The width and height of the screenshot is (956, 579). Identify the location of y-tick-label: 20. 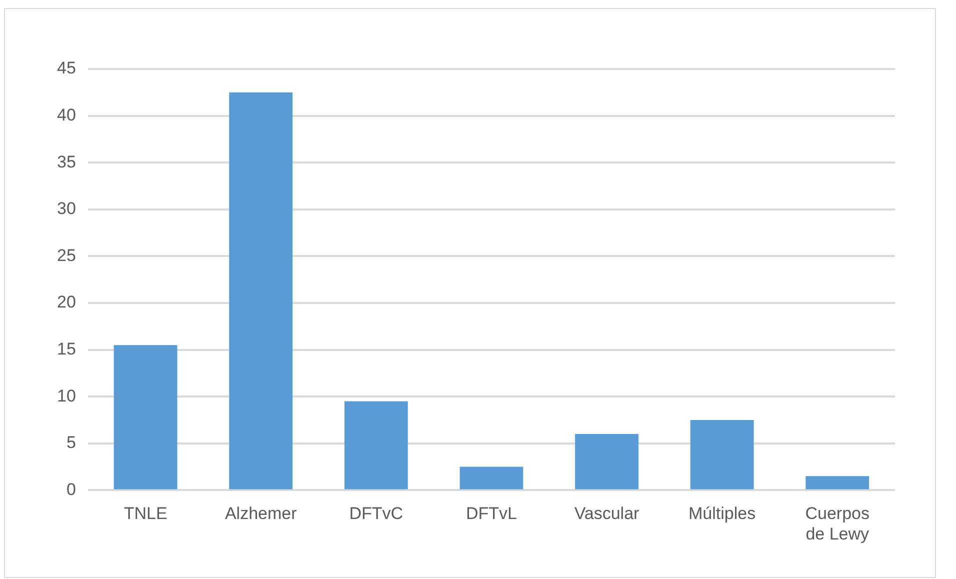
(66, 302).